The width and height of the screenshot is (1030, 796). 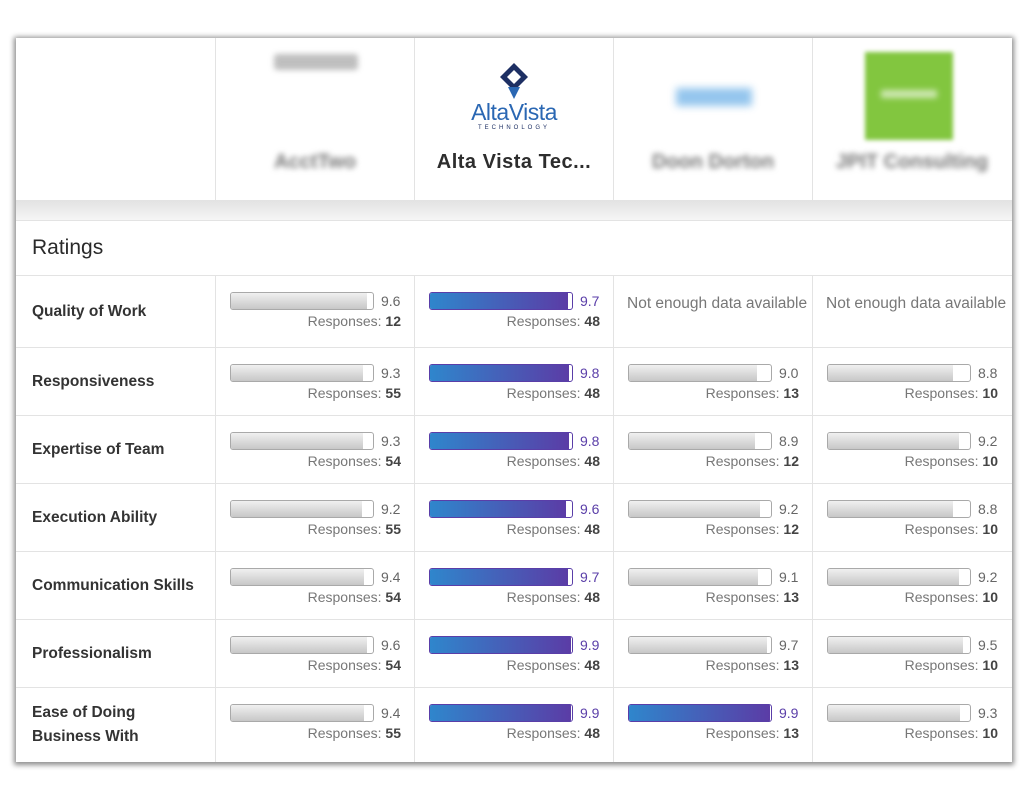 I want to click on responses-count: Responses: 54, so click(x=354, y=461).